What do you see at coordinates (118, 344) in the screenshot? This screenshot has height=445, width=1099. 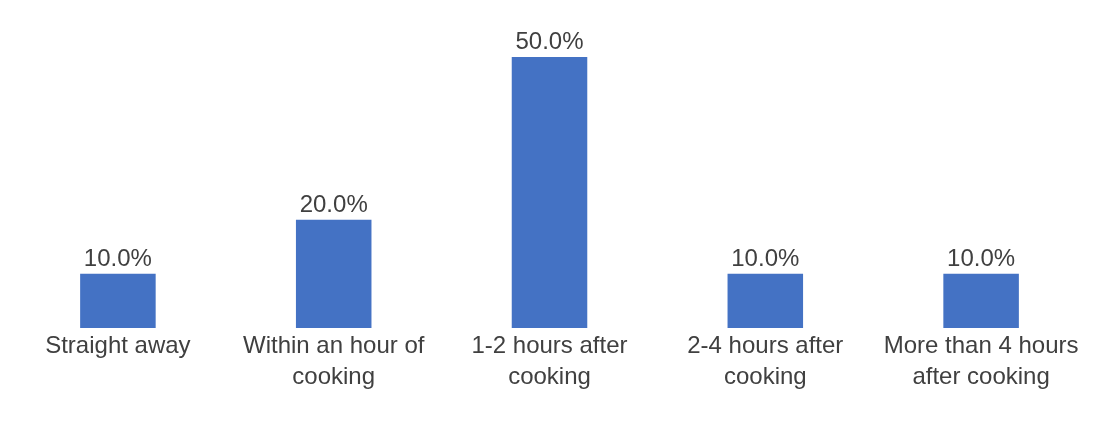 I see `x-tick-label: Straight away` at bounding box center [118, 344].